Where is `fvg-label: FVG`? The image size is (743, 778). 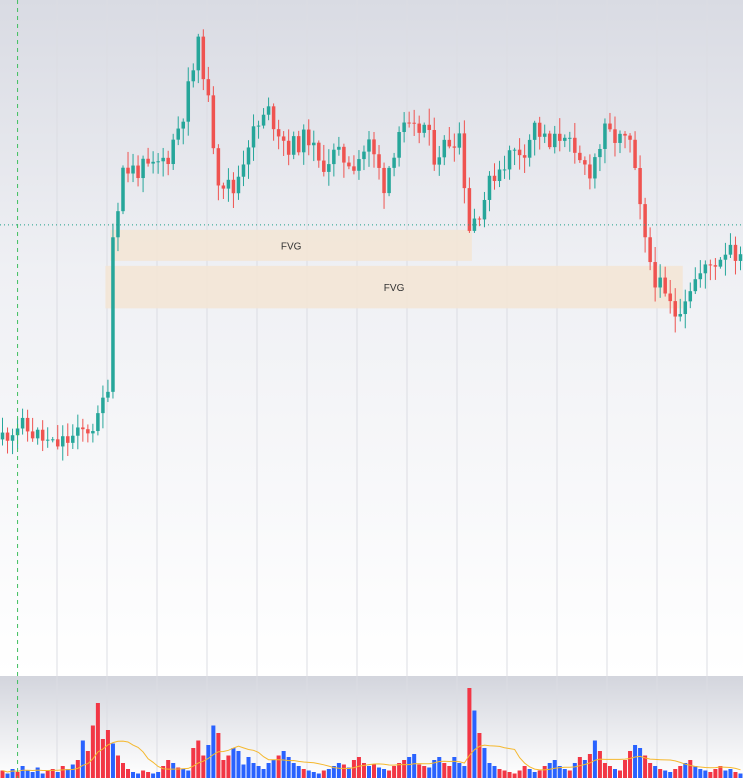 fvg-label: FVG is located at coordinates (394, 288).